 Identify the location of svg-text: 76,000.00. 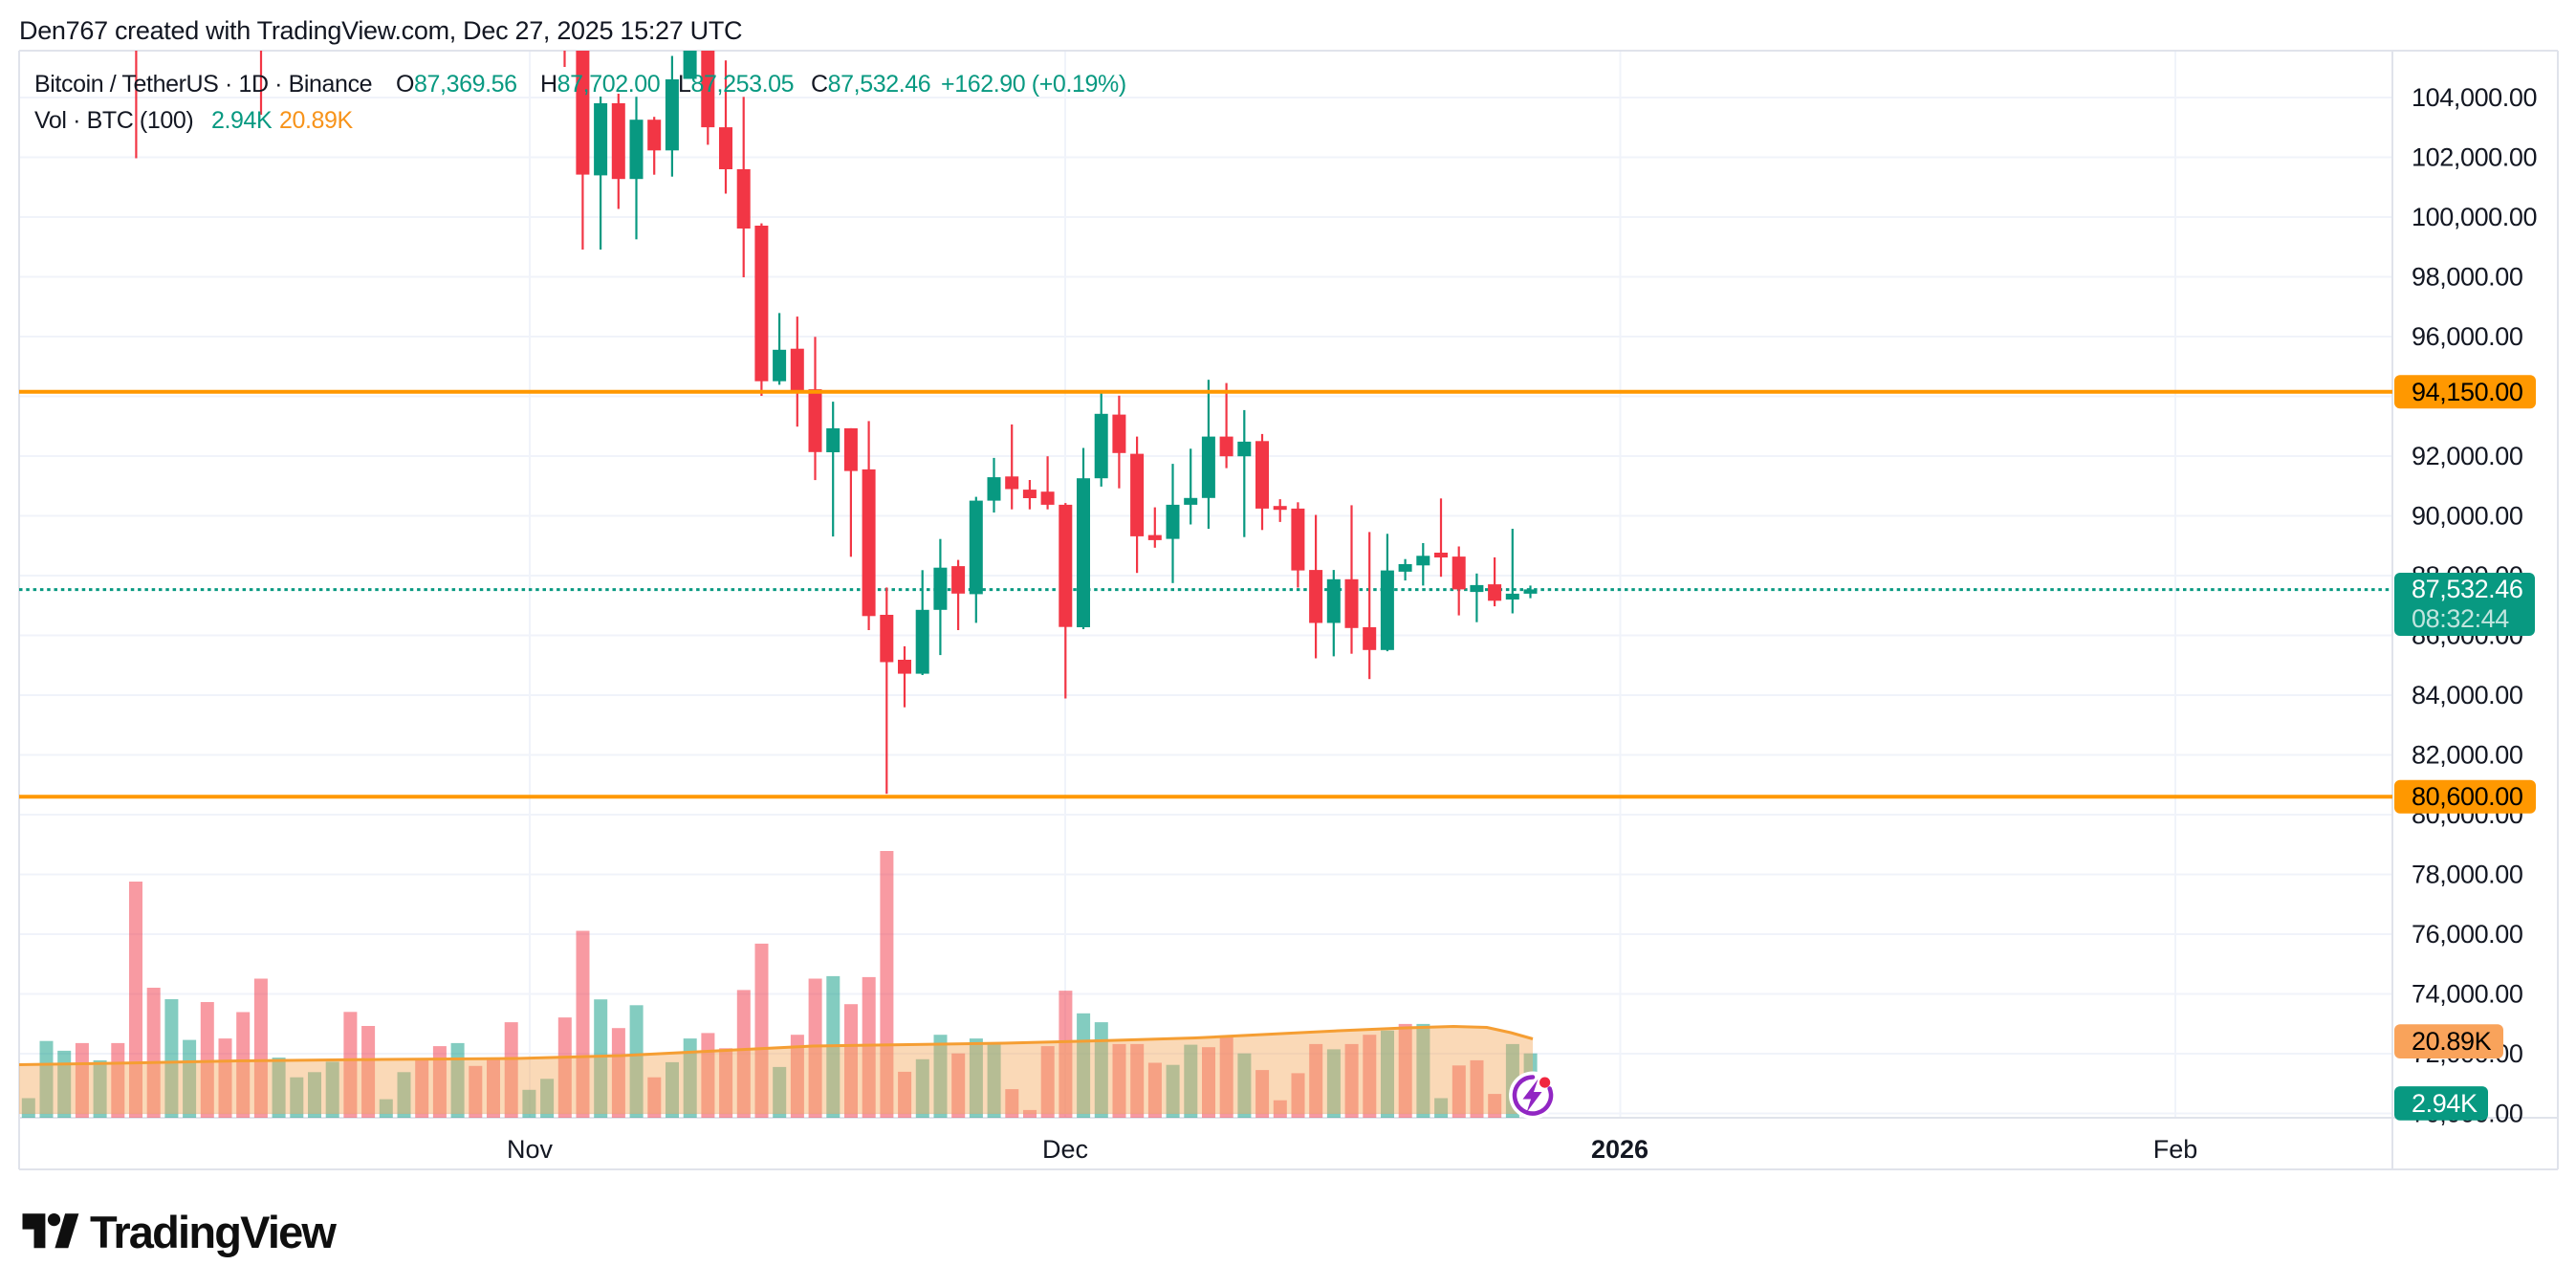
(2467, 934).